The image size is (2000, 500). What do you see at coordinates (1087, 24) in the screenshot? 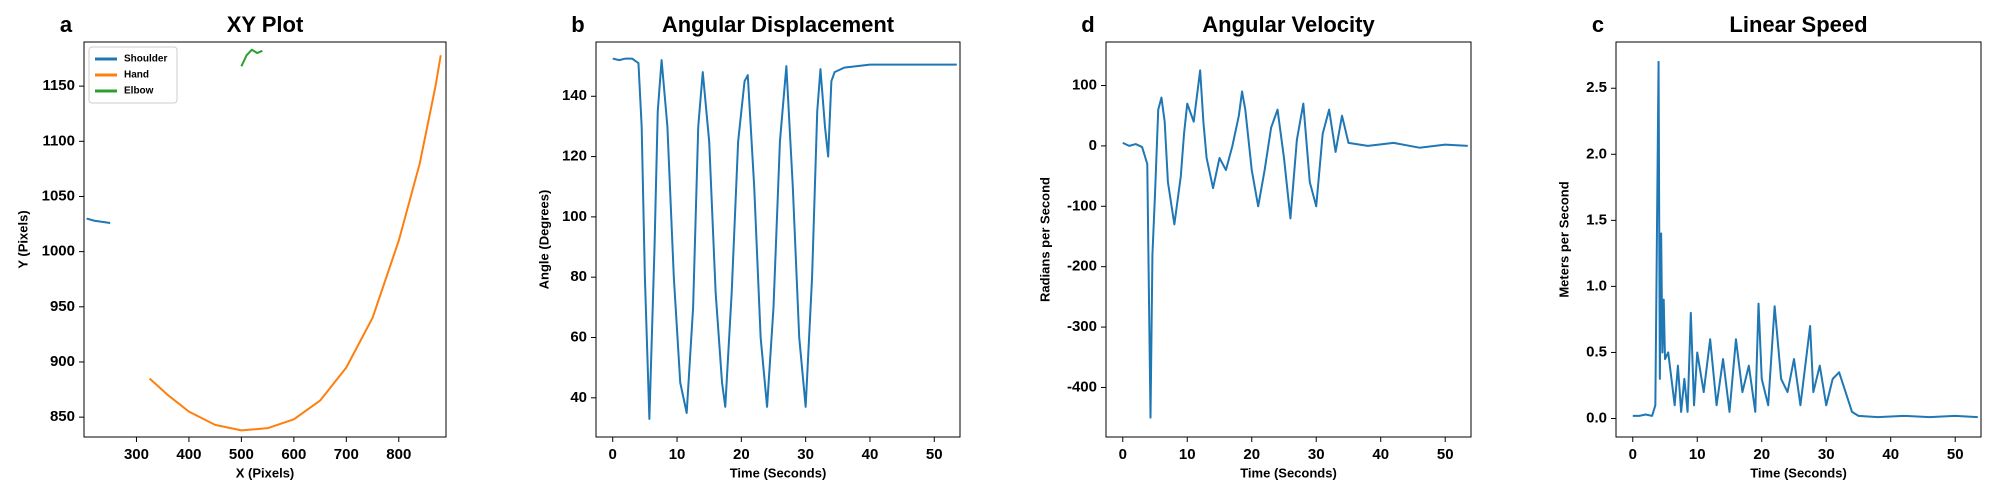
I see `panel-label: d` at bounding box center [1087, 24].